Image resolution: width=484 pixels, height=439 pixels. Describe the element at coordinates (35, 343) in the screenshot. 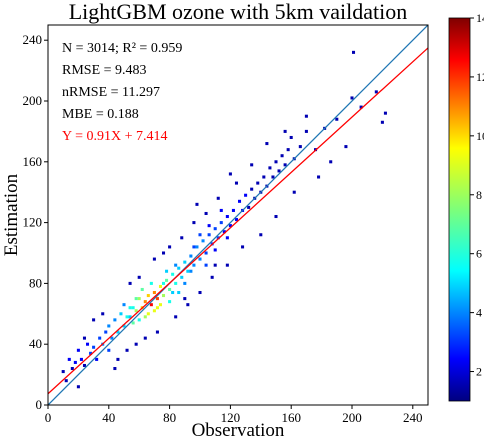

I see `y-tick-label: 40` at that location.